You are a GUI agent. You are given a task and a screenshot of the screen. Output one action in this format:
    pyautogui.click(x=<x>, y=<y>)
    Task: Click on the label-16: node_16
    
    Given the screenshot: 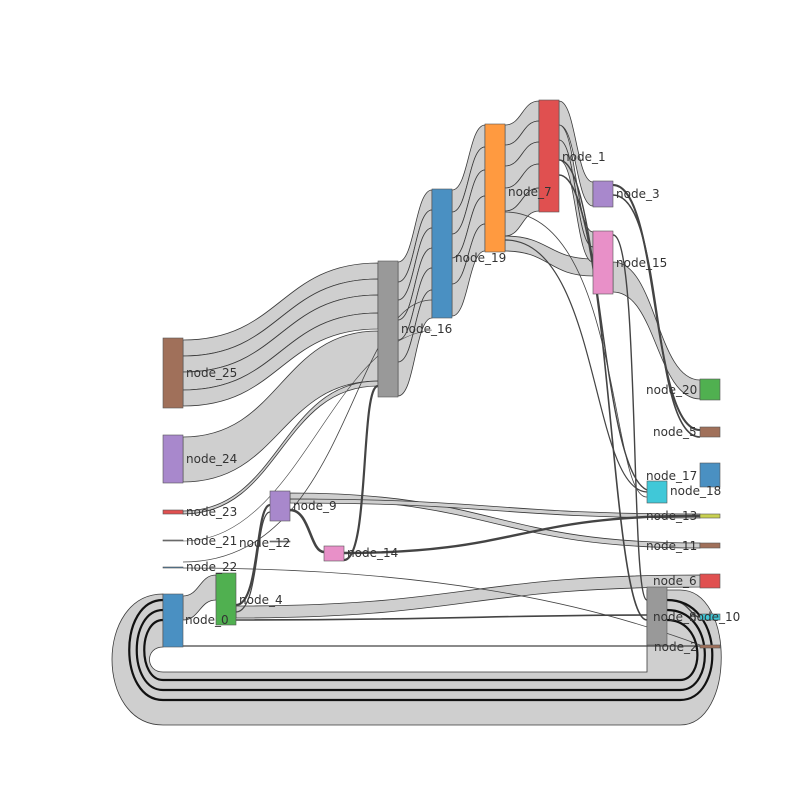 What is the action you would take?
    pyautogui.click(x=426, y=329)
    